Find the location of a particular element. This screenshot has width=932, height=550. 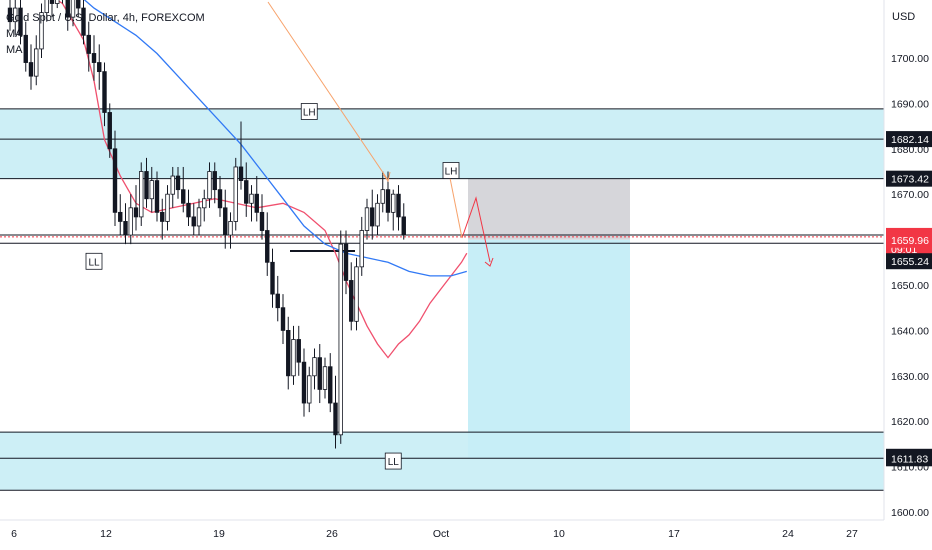

price-label-1: 1673.42 is located at coordinates (909, 178).